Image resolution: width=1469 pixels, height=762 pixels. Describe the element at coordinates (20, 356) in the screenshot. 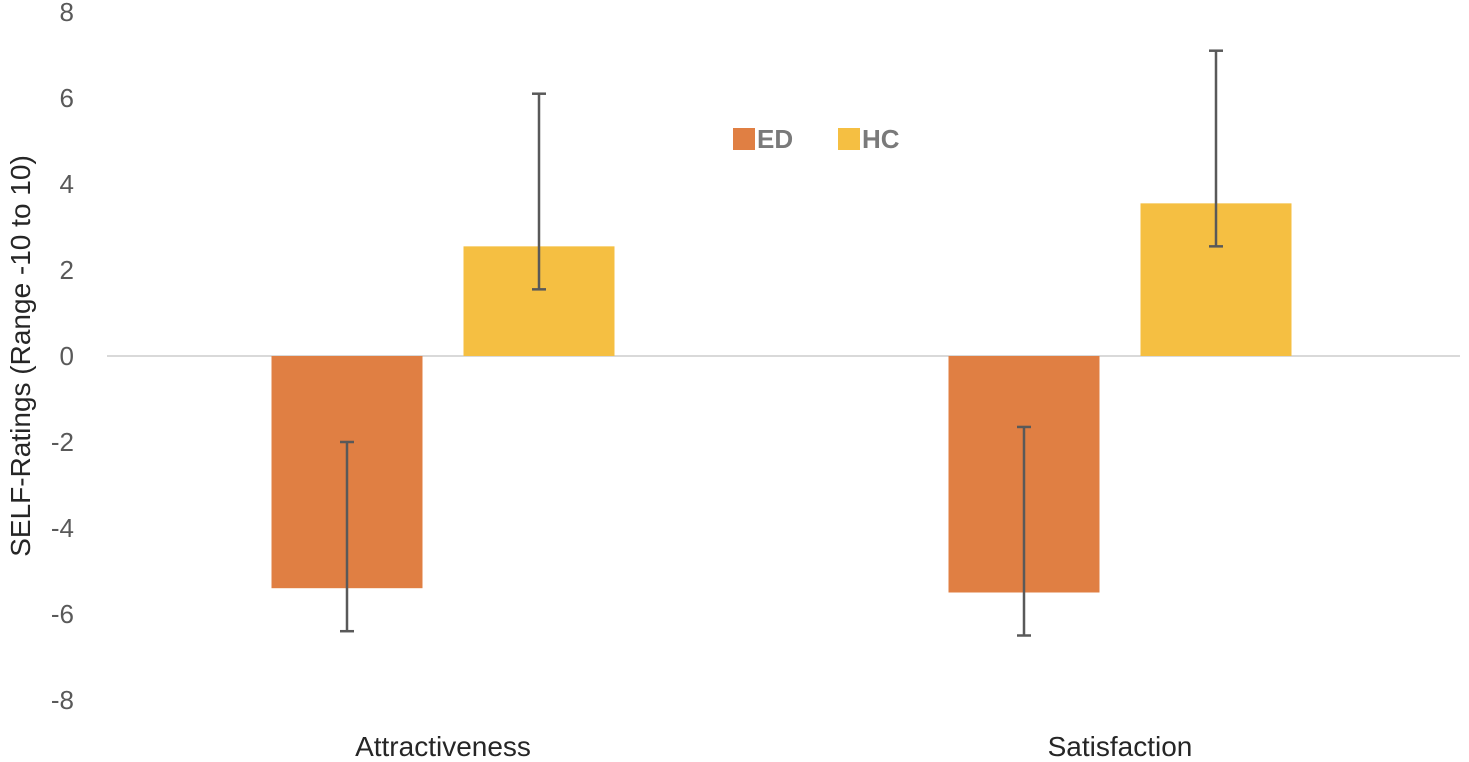

I see `y-axis-title: SELF-Ratings (Range -10 to 10)` at that location.